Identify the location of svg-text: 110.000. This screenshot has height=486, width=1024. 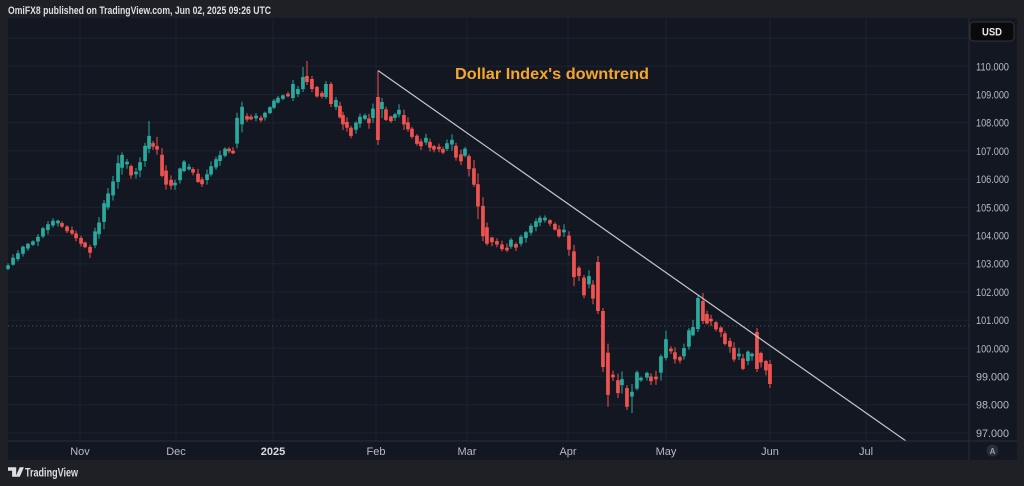
(992, 67).